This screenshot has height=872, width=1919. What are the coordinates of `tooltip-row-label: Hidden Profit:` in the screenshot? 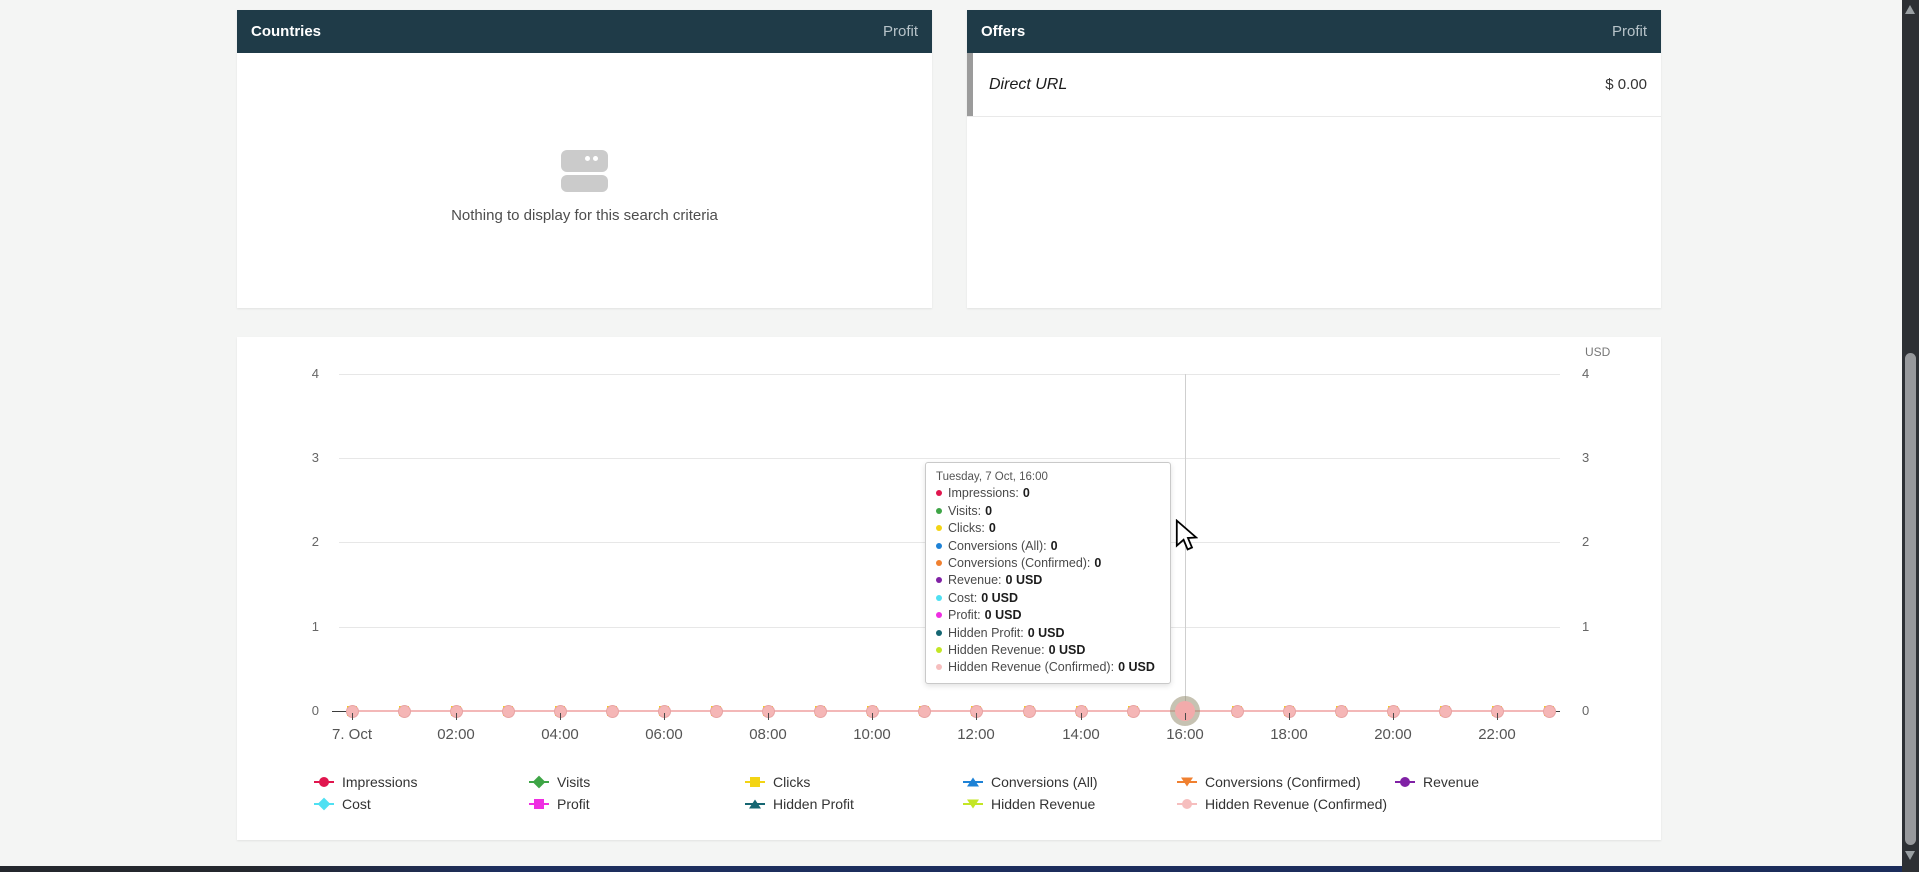 It's located at (986, 632).